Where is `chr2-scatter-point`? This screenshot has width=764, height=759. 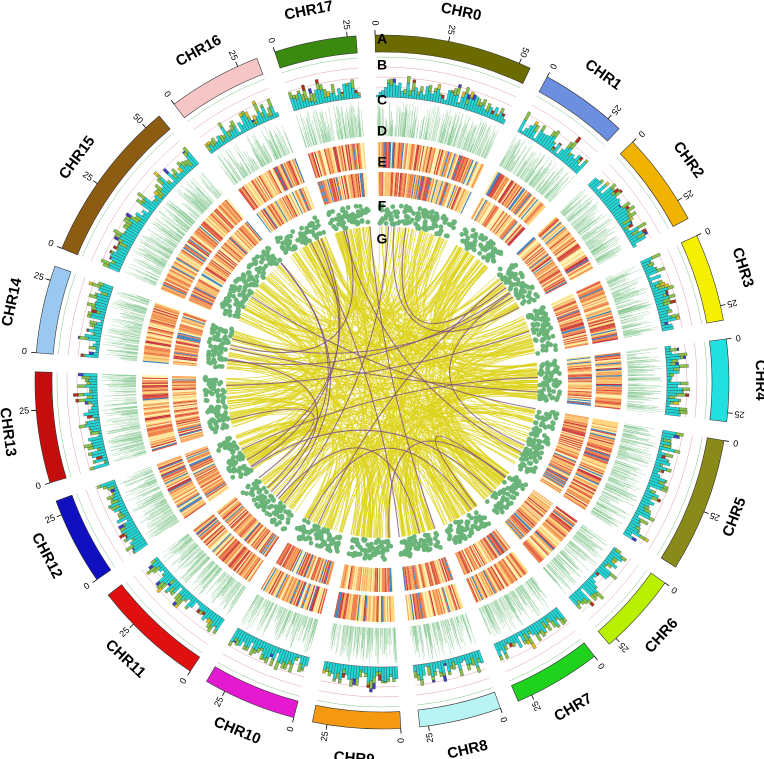 chr2-scatter-point is located at coordinates (527, 286).